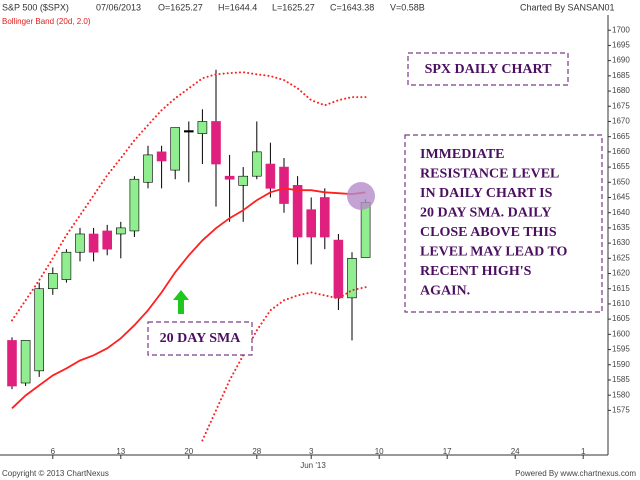 The image size is (640, 480). I want to click on overlay-line, so click(284, 364).